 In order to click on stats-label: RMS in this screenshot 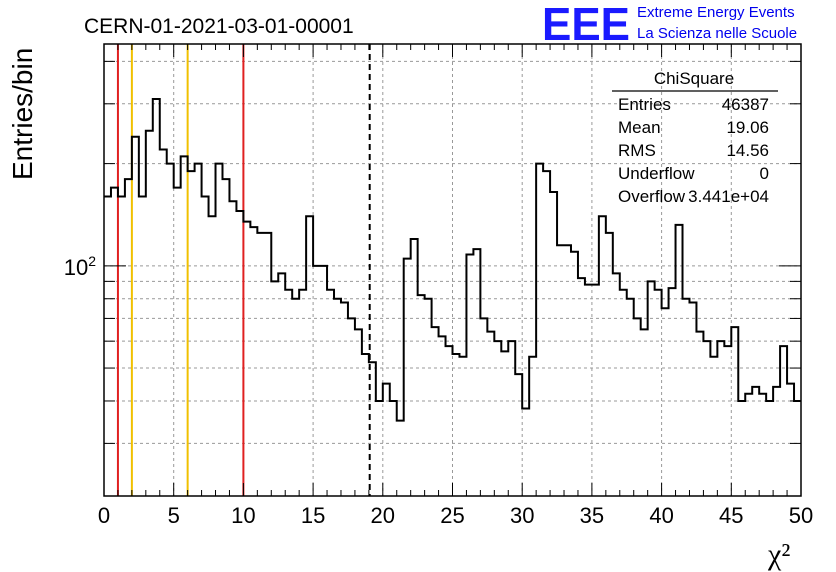, I will do `click(637, 150)`.